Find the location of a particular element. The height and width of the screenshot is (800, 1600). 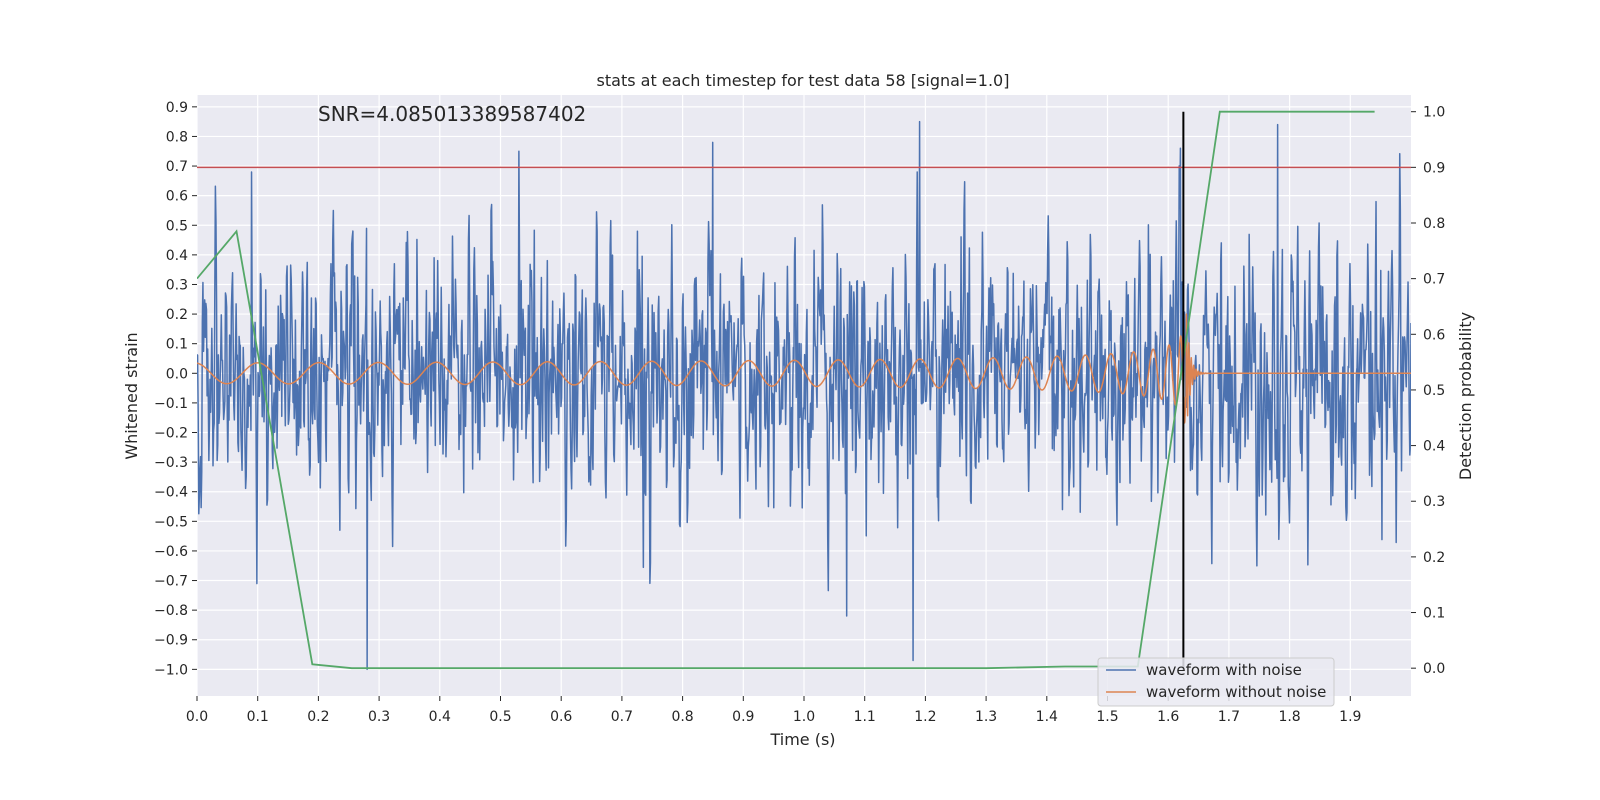

y-left-tick-label: 0.9 is located at coordinates (177, 108).